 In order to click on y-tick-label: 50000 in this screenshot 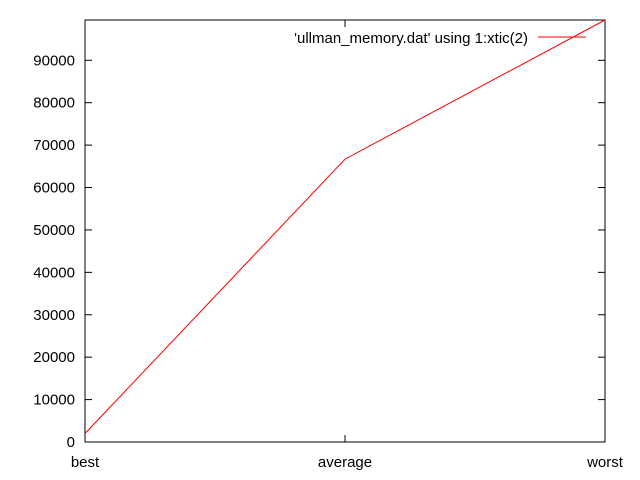, I will do `click(54, 230)`.